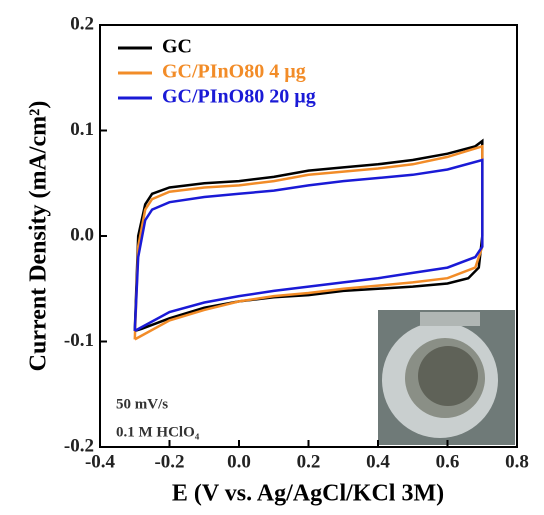 Image resolution: width=544 pixels, height=515 pixels. Describe the element at coordinates (142, 404) in the screenshot. I see `annotation: 50 mV/s` at that location.